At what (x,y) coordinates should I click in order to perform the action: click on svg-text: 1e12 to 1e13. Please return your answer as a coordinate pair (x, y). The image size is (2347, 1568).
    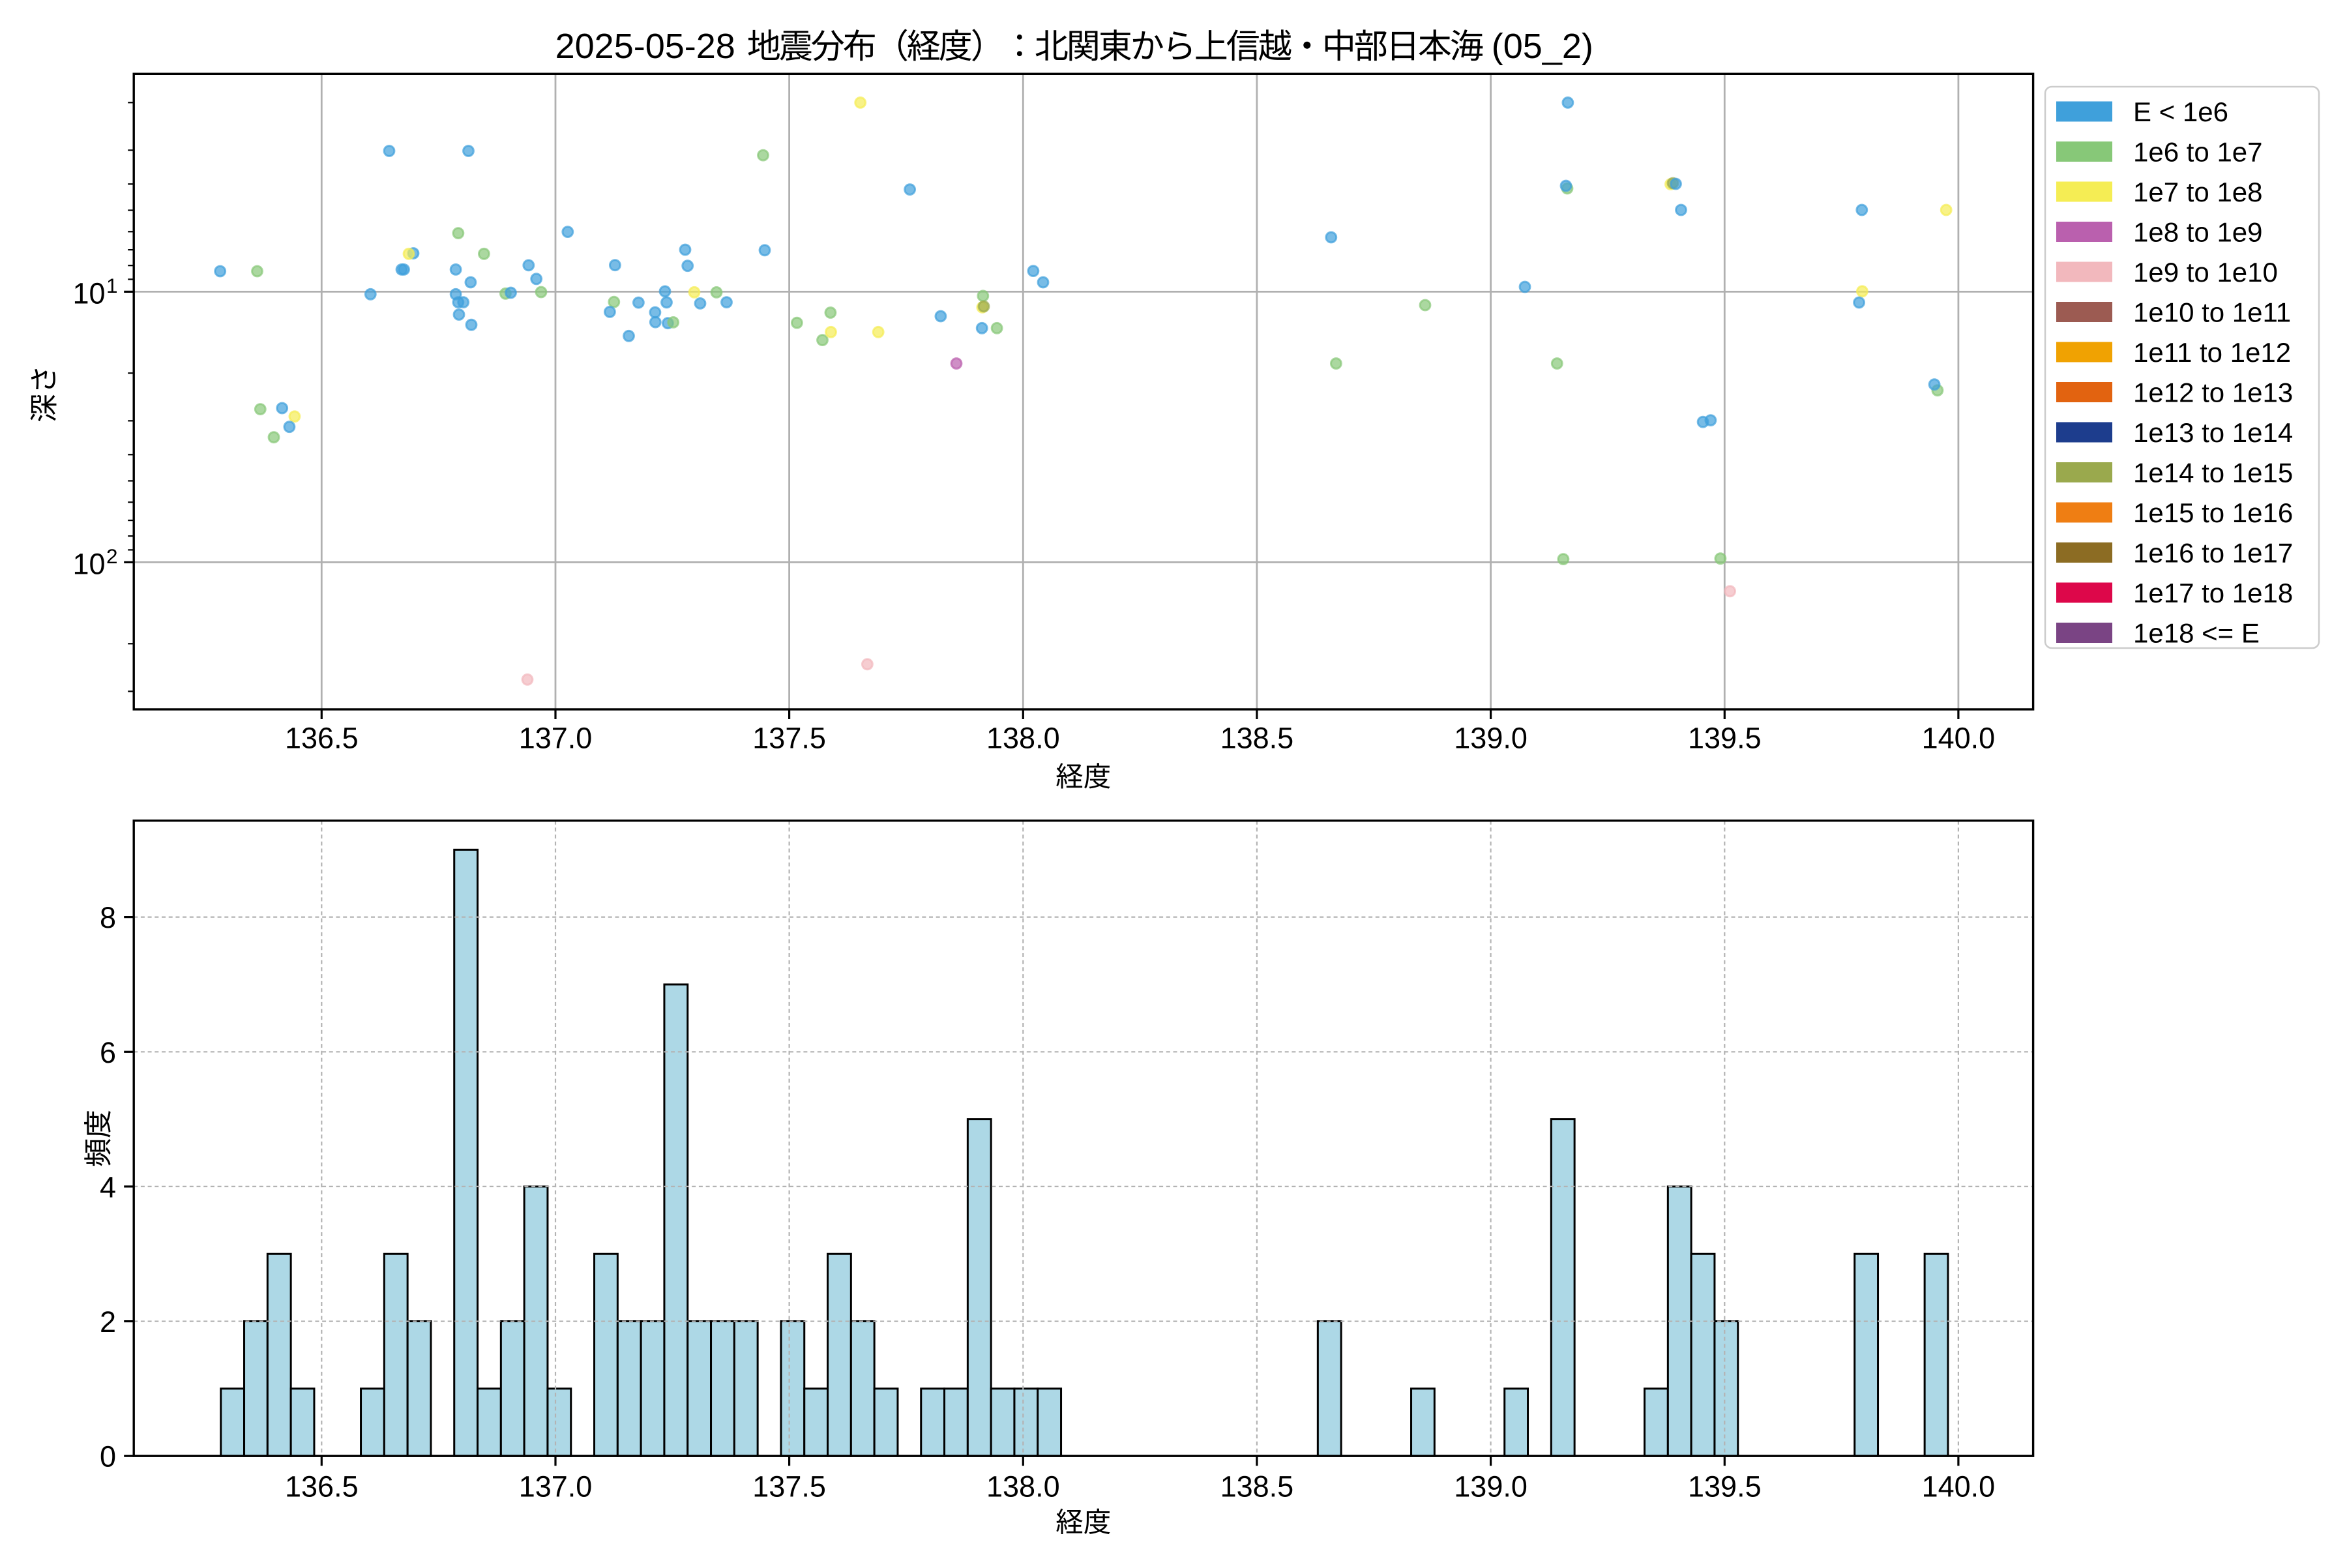
    Looking at the image, I should click on (2213, 393).